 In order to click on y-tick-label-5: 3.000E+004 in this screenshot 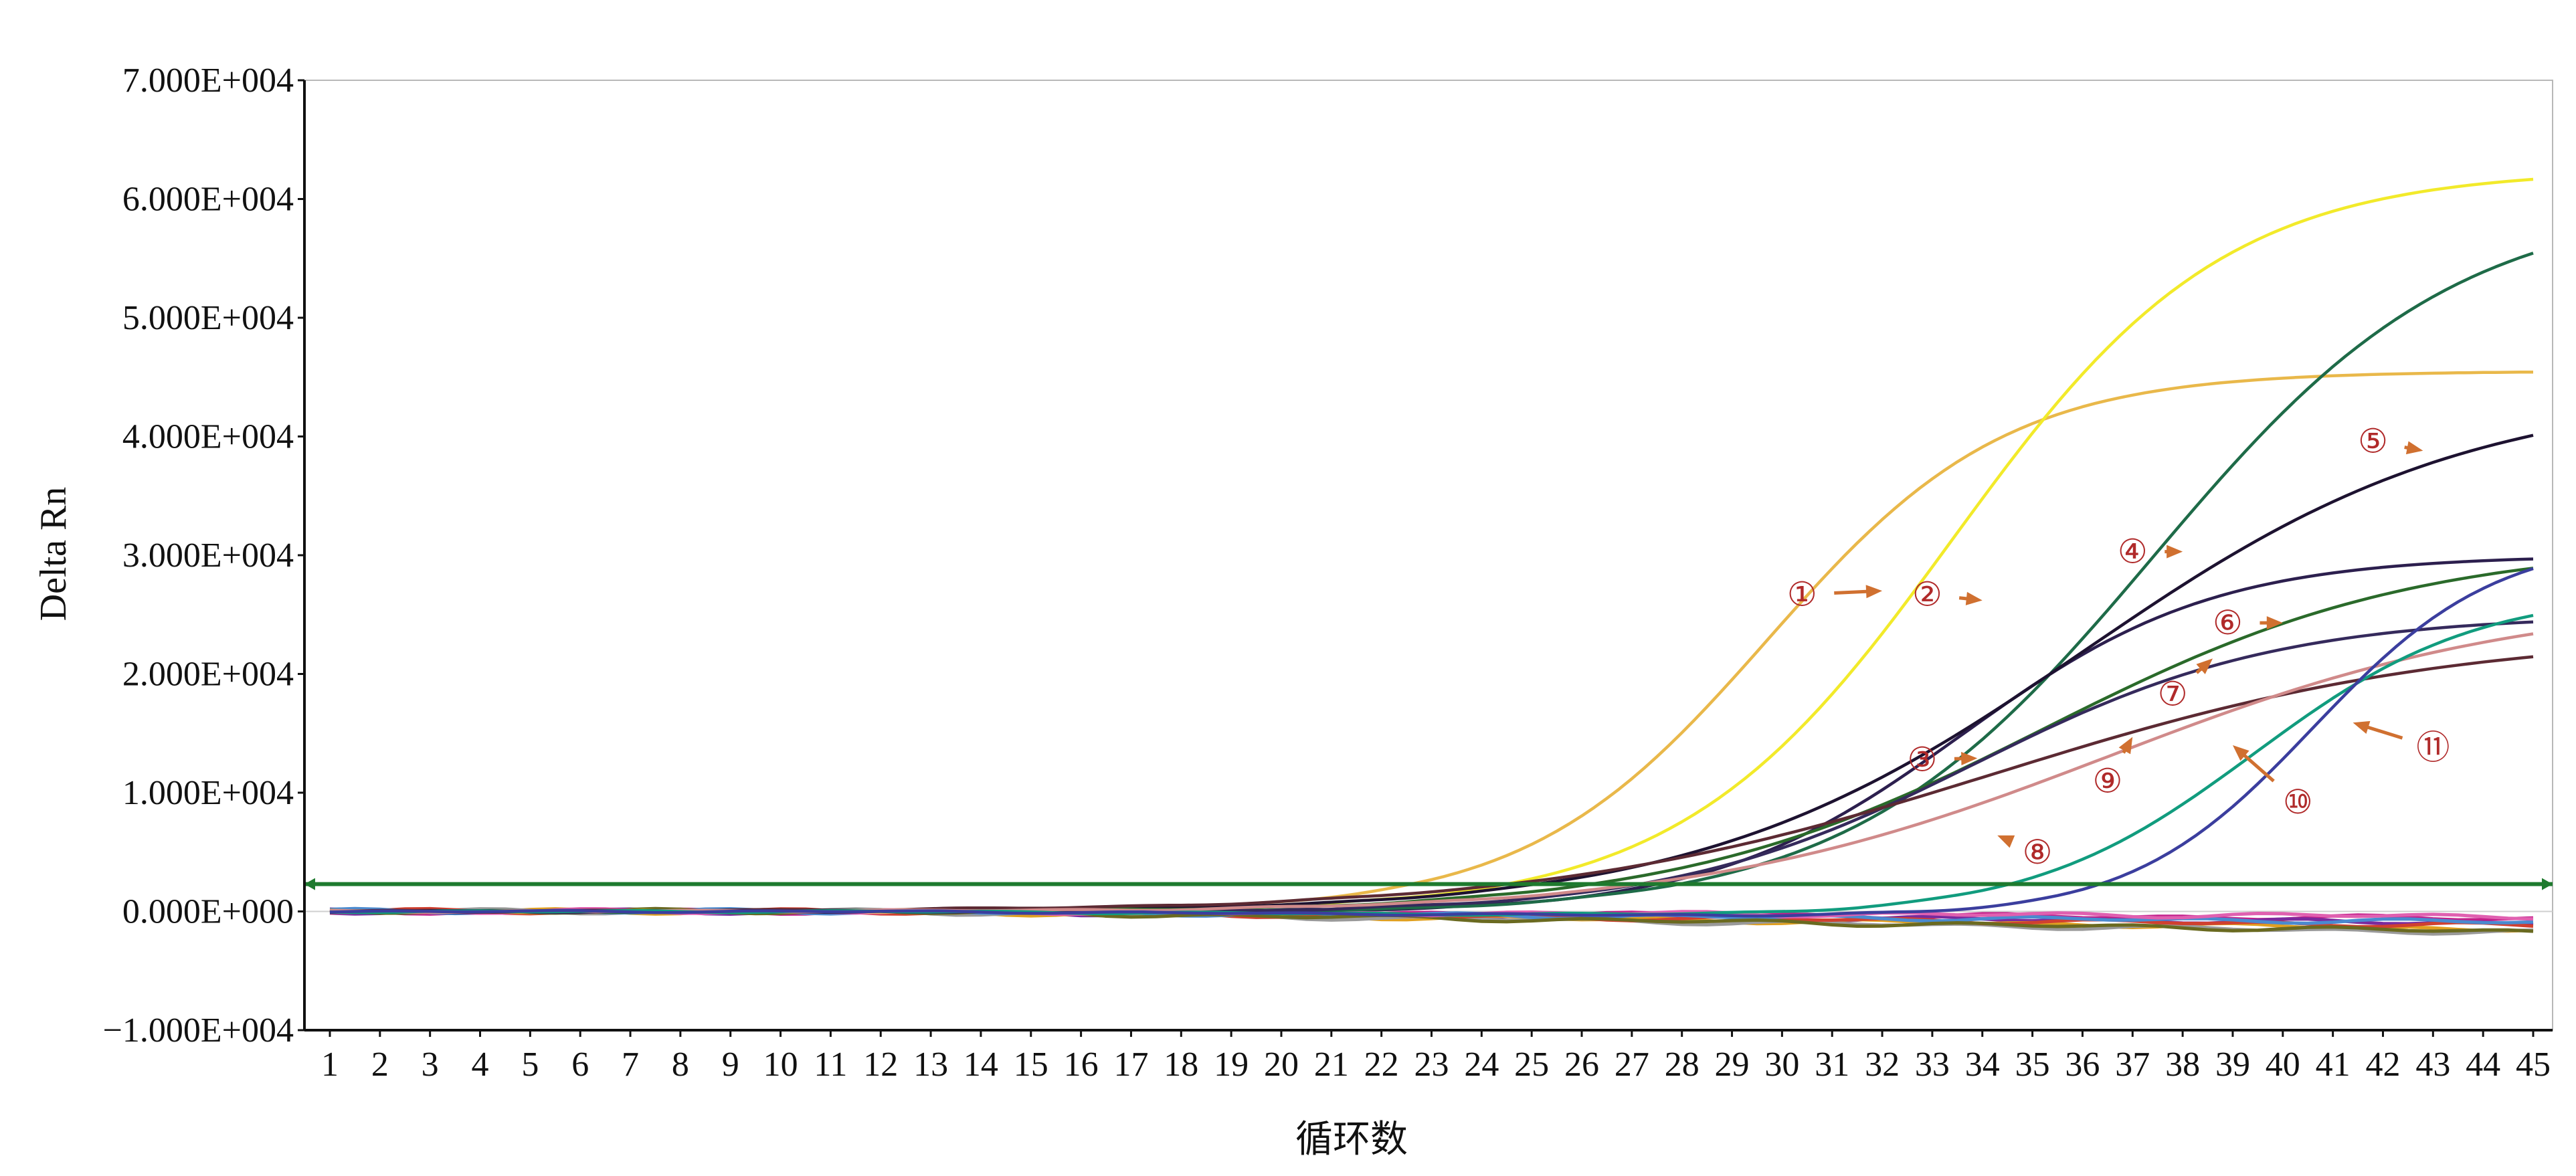, I will do `click(208, 555)`.